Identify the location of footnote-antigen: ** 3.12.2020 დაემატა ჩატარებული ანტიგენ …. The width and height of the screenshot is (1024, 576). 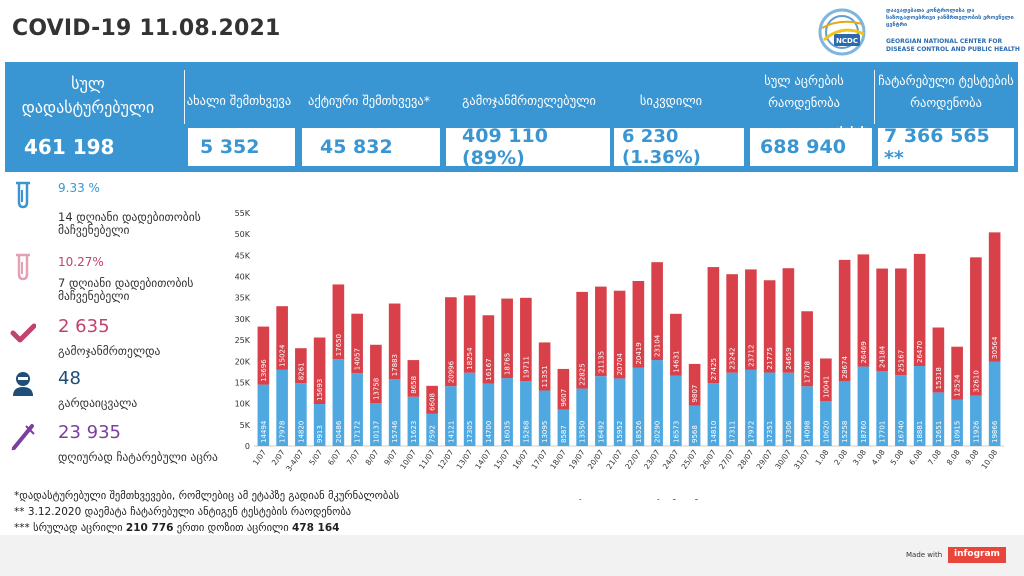
(183, 512).